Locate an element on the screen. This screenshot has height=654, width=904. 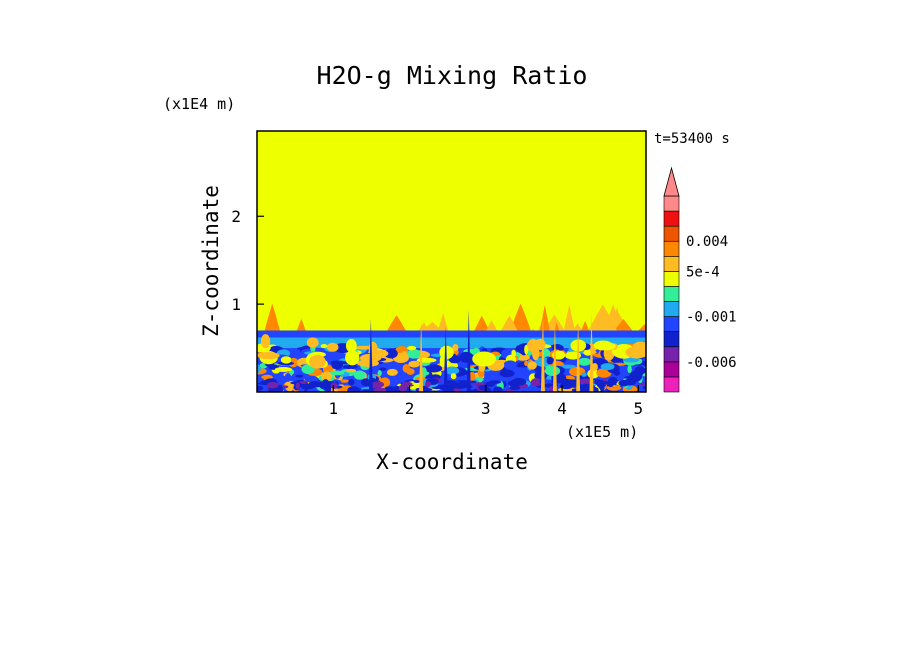
y-tick-label: 2 is located at coordinates (236, 216).